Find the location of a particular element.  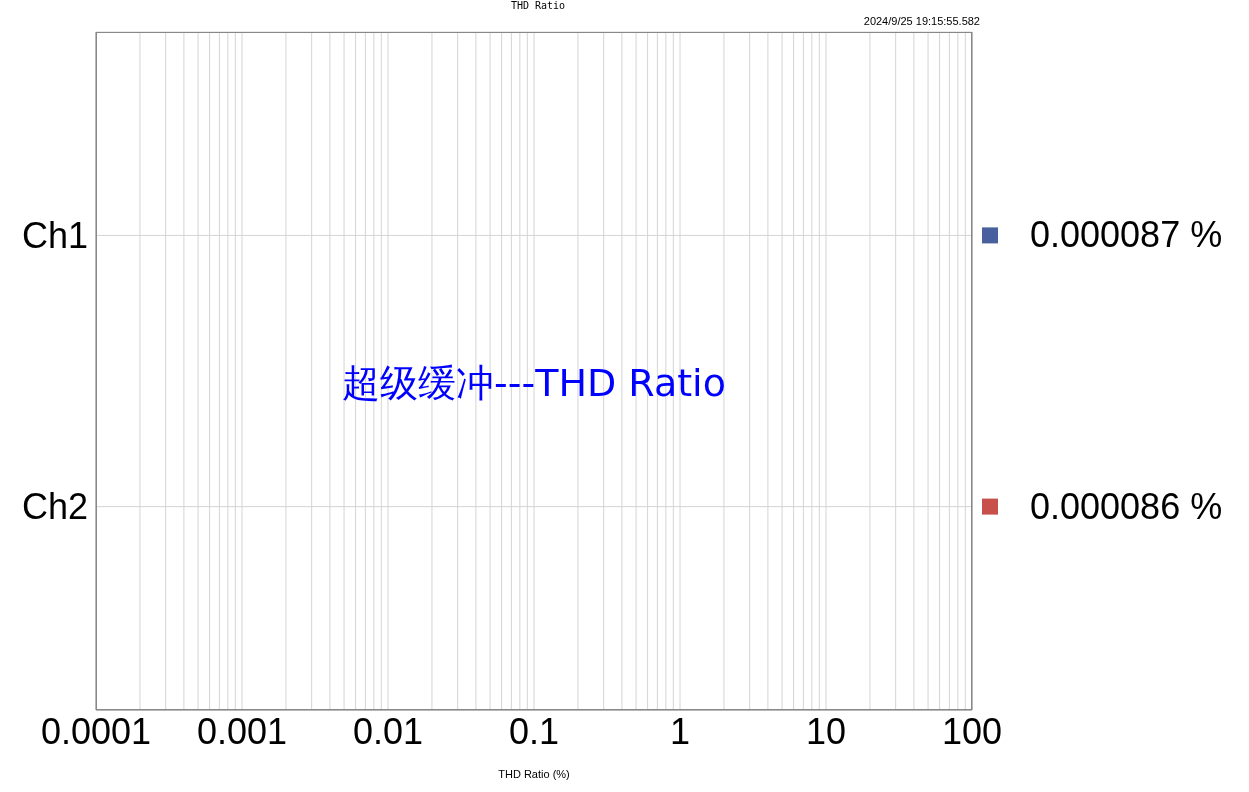

annotation: 超级缓冲---THD Ratio is located at coordinates (534, 383).